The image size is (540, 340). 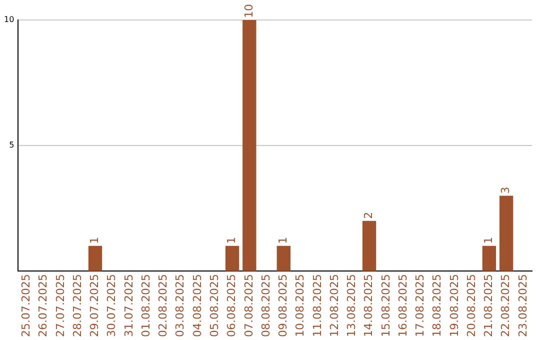 What do you see at coordinates (505, 190) in the screenshot?
I see `data-label: 3` at bounding box center [505, 190].